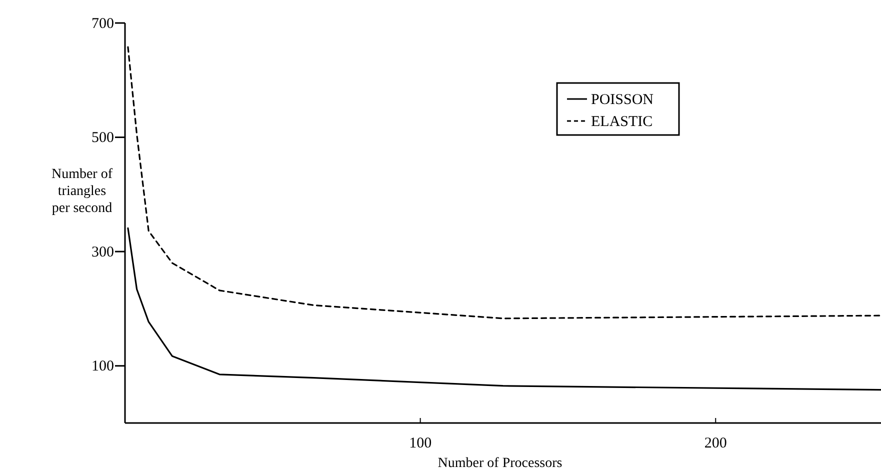 This screenshot has width=881, height=473. I want to click on legend-label: ELASTIC, so click(622, 122).